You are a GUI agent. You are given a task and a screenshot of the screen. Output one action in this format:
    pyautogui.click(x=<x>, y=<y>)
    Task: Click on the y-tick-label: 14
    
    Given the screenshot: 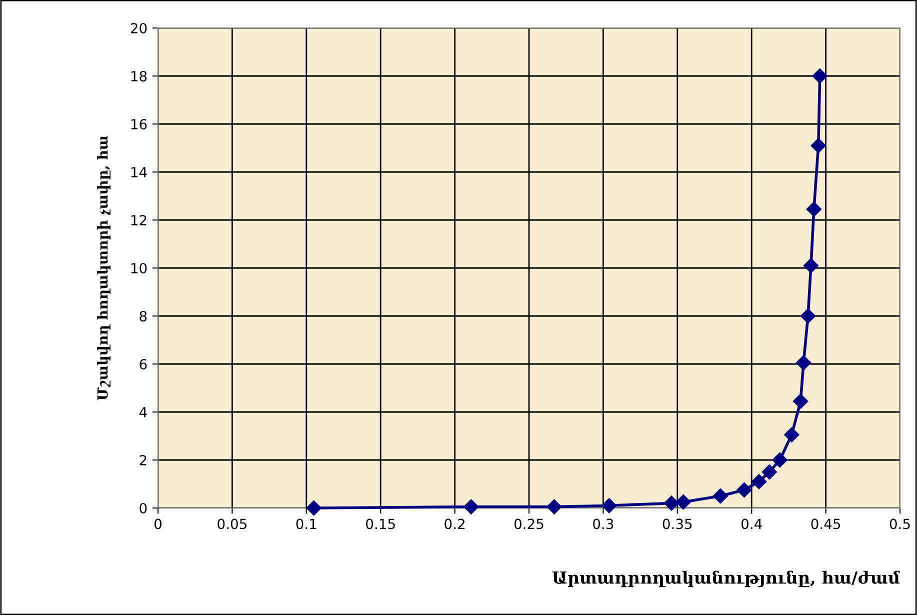 What is the action you would take?
    pyautogui.click(x=139, y=172)
    